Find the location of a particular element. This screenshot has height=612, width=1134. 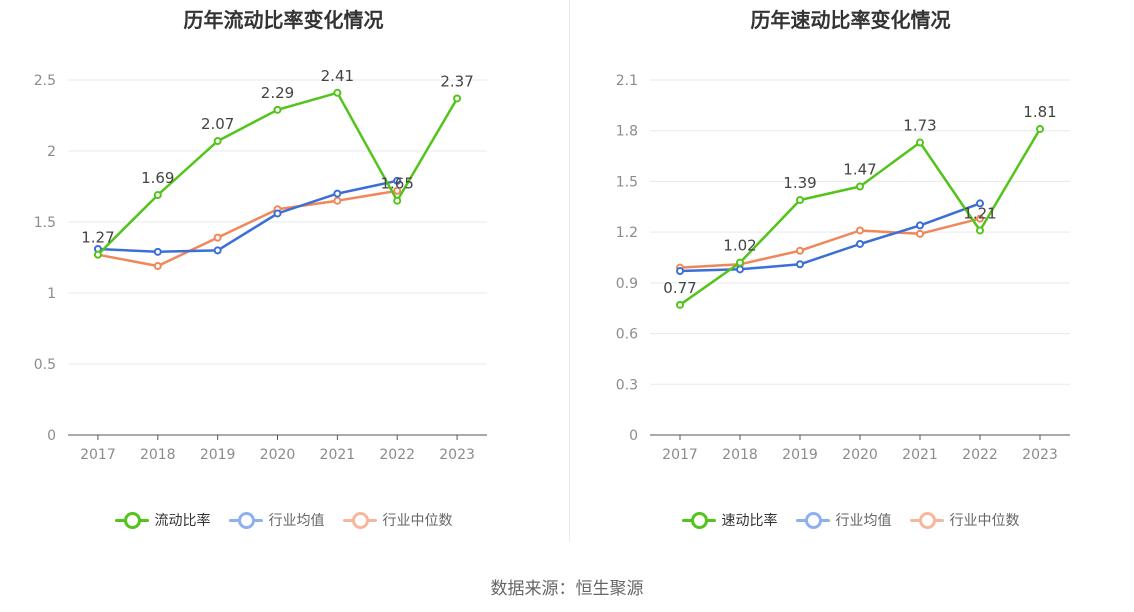

y-tick-label: 1 is located at coordinates (51, 294).